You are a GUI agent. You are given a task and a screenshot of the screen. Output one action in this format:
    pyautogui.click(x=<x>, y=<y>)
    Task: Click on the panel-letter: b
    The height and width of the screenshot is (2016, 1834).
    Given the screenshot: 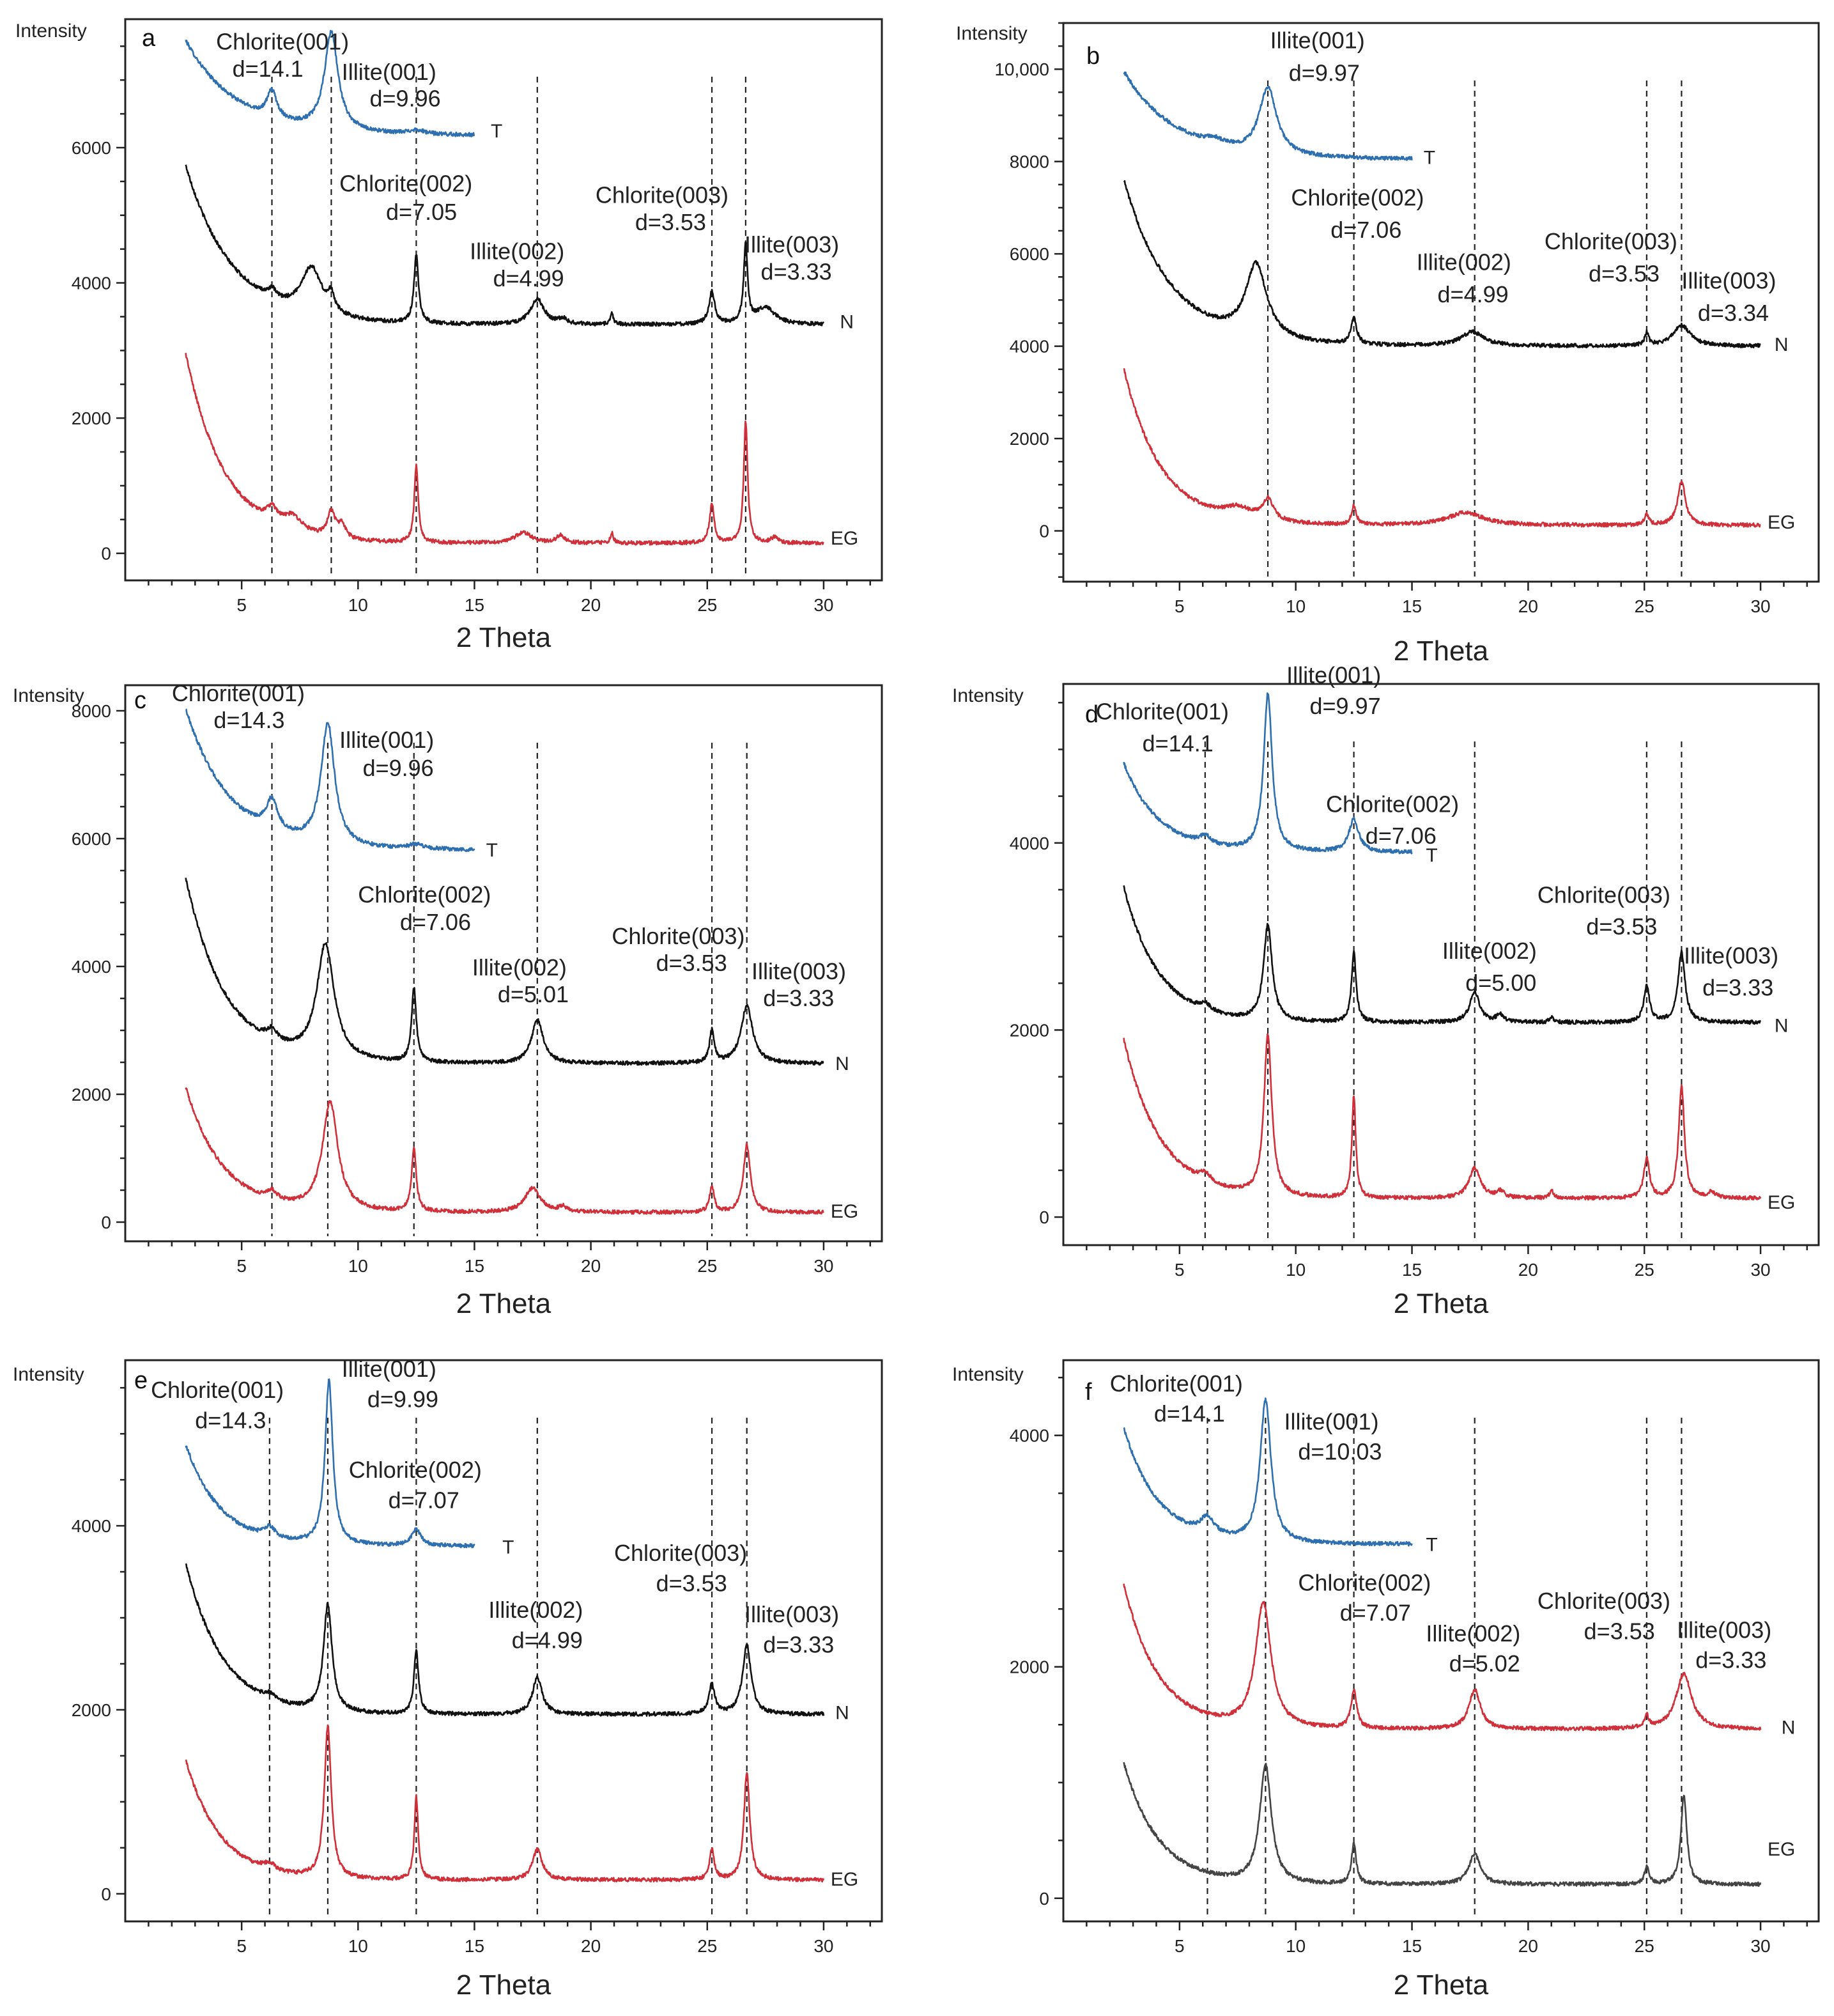 What is the action you would take?
    pyautogui.click(x=1093, y=56)
    